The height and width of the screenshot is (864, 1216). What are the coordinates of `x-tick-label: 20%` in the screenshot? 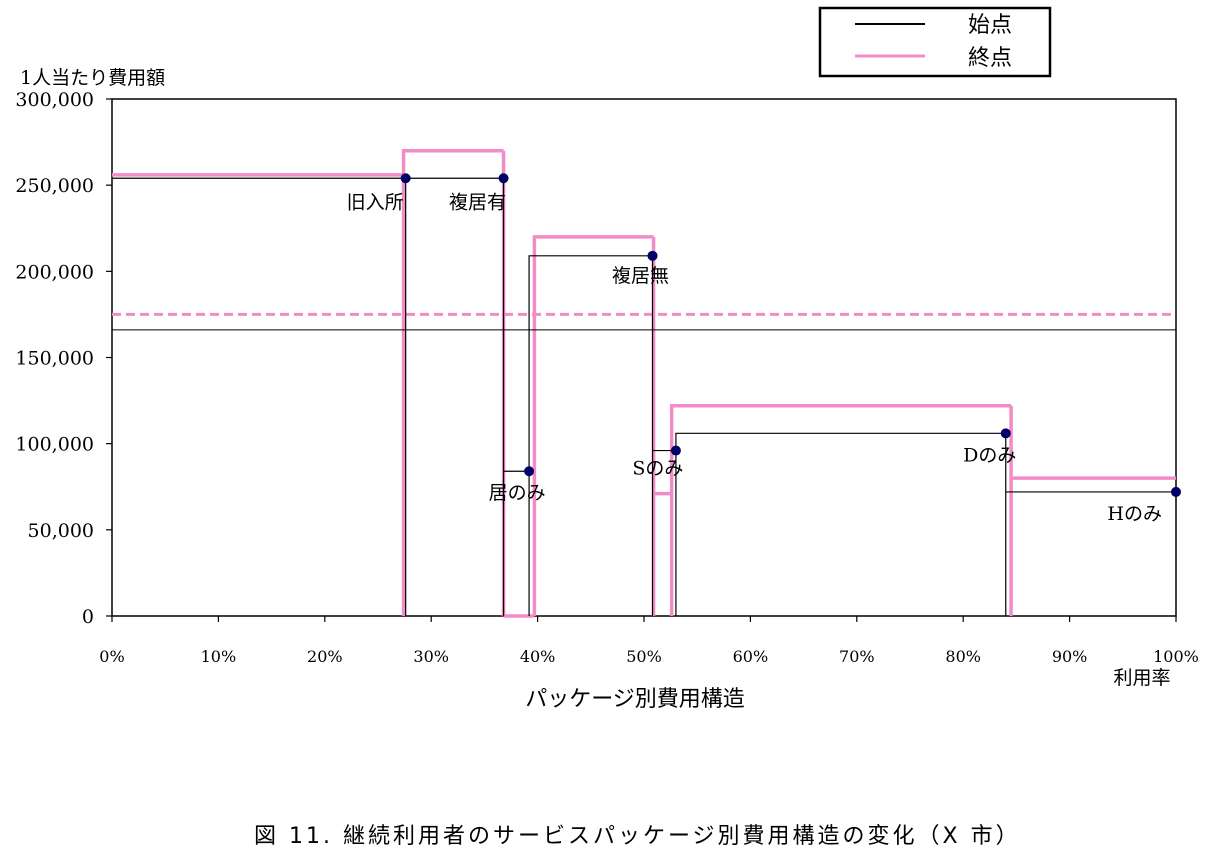 It's located at (325, 656).